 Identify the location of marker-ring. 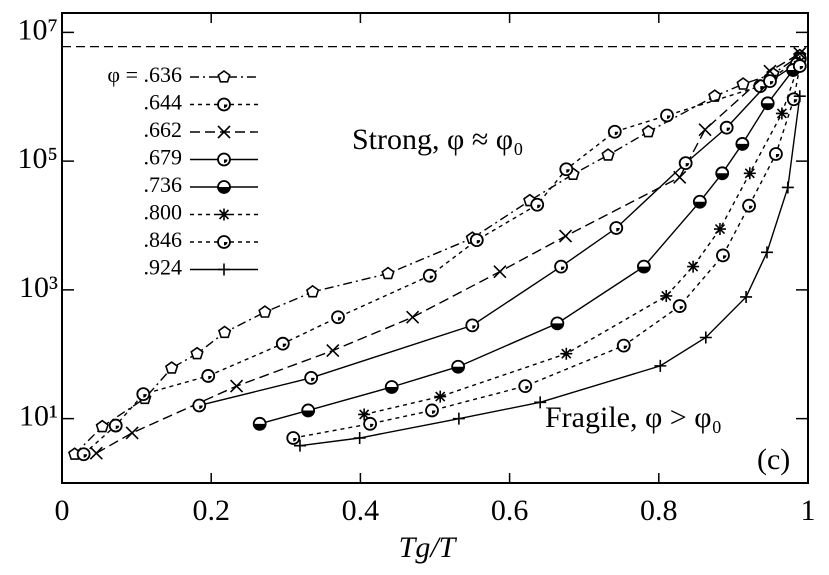
(726, 127).